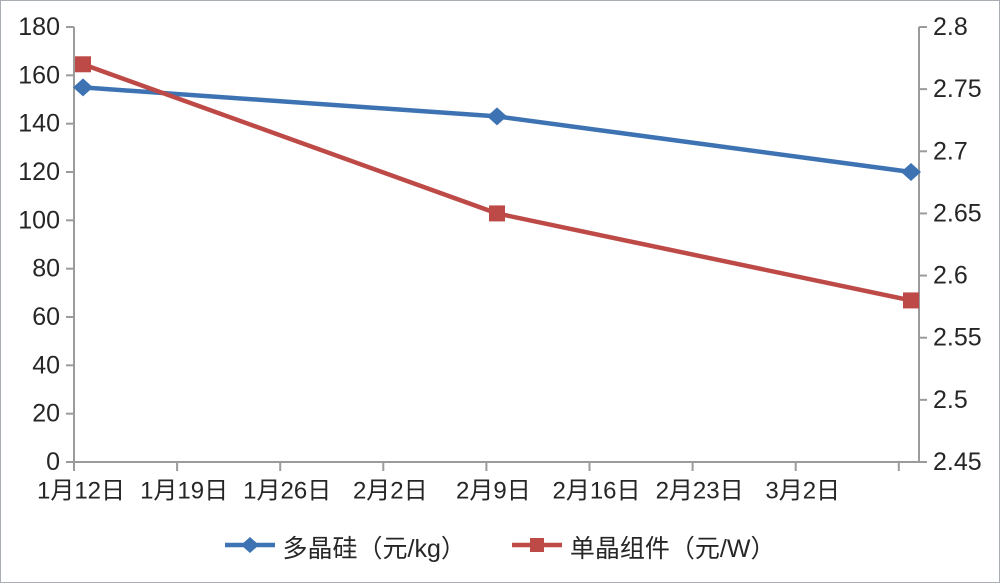  Describe the element at coordinates (957, 338) in the screenshot. I see `right-axis-tick-label: 2.55` at that location.